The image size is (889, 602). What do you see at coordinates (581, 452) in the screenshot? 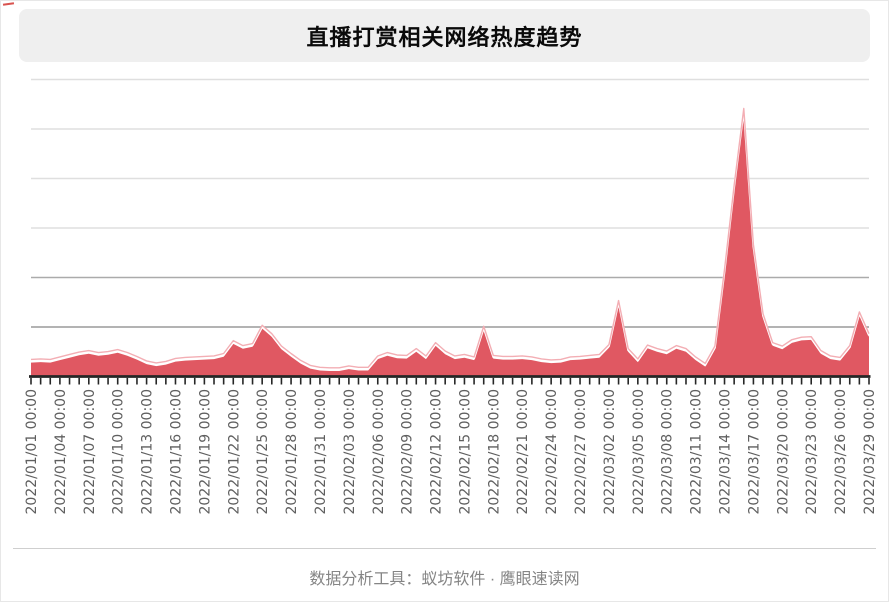
I see `x-axis-label: 2022/02/27 00:00` at bounding box center [581, 452].